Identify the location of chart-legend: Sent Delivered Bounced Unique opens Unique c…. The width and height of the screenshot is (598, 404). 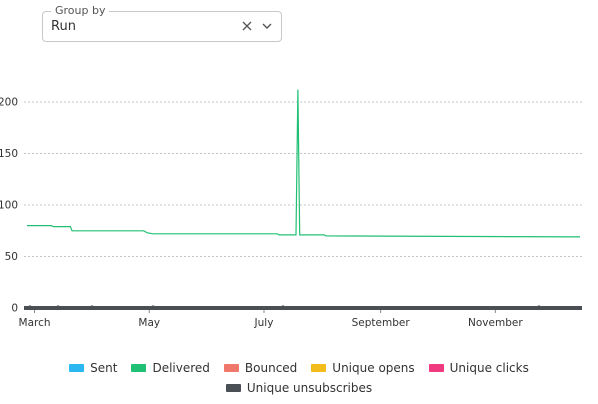
(299, 378).